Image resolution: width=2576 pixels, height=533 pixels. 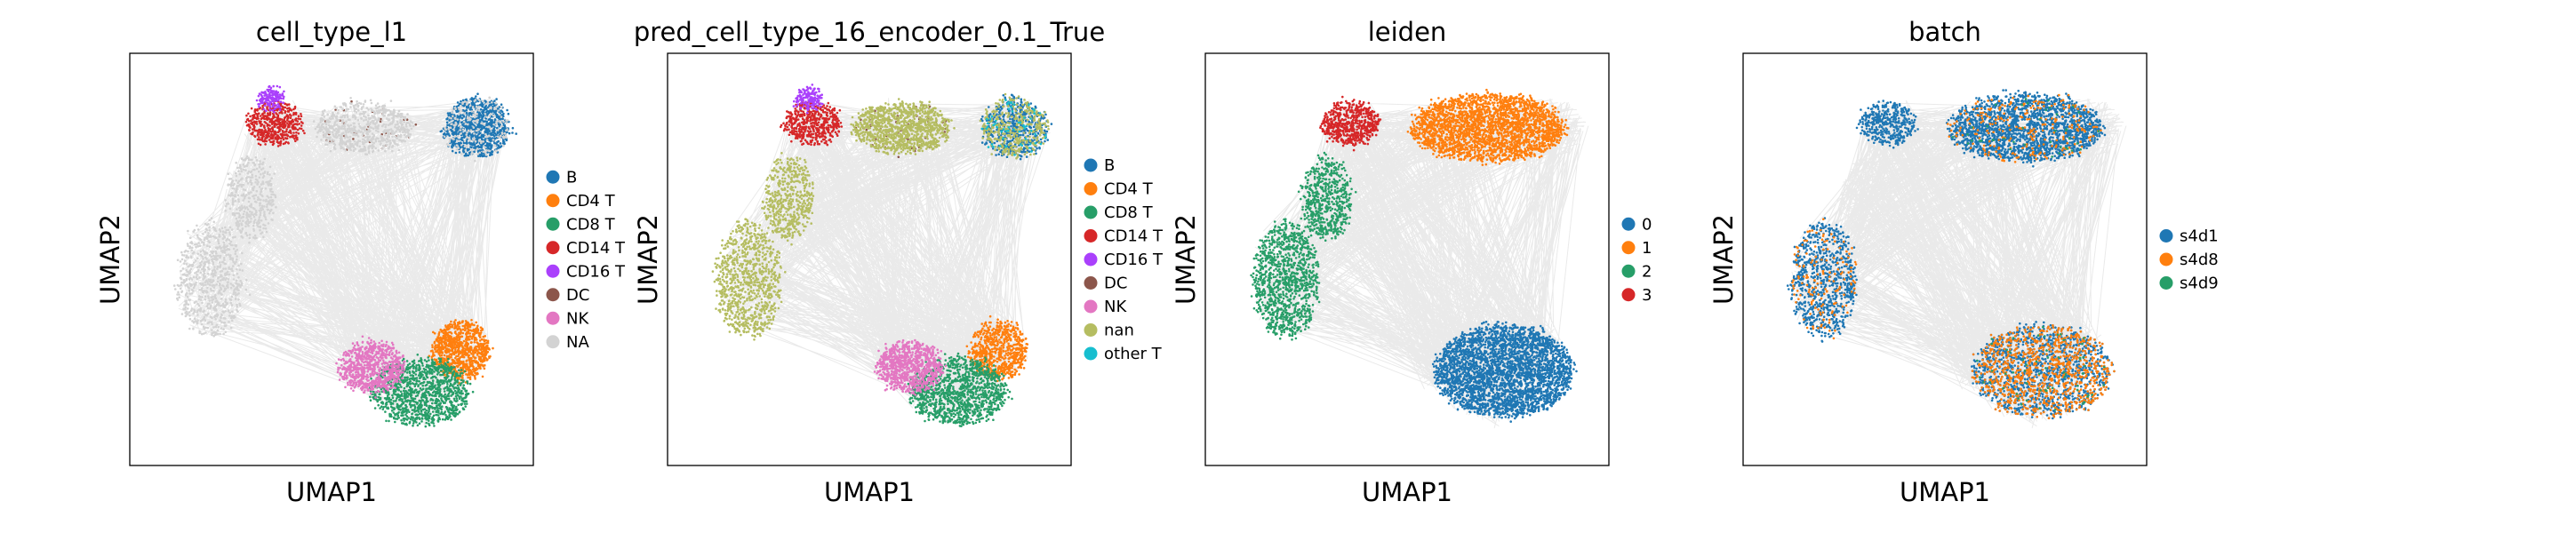 I want to click on legend-label: NA, so click(x=577, y=342).